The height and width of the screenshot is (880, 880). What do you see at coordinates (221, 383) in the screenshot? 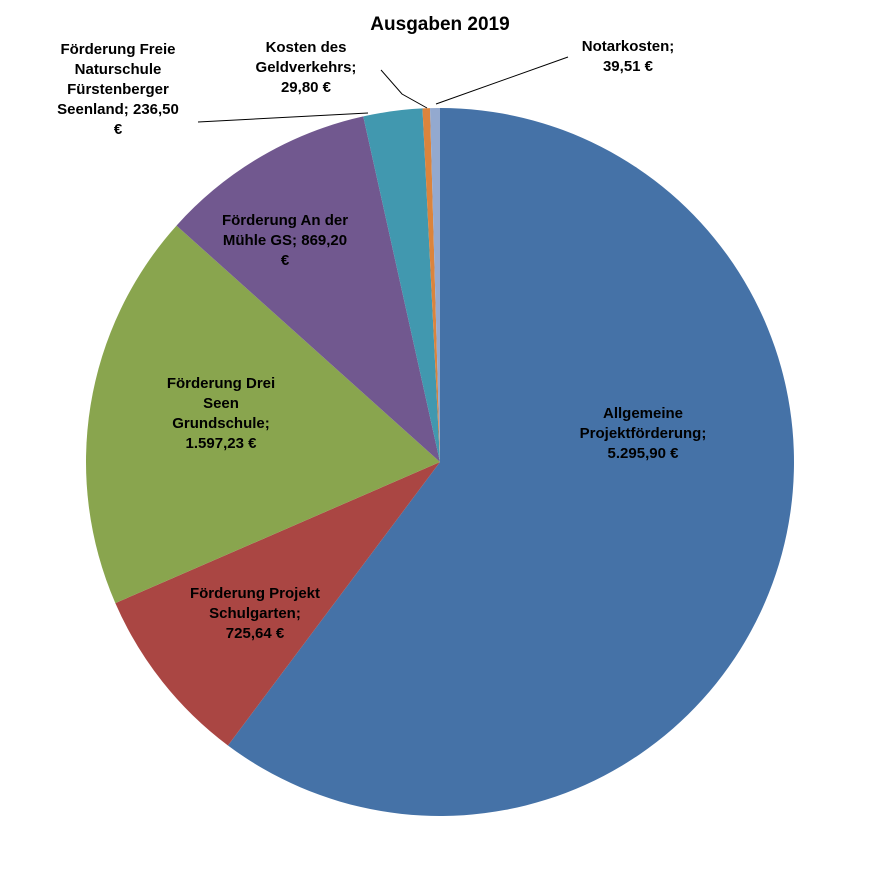
I see `slice-label-line: Förderung Drei` at bounding box center [221, 383].